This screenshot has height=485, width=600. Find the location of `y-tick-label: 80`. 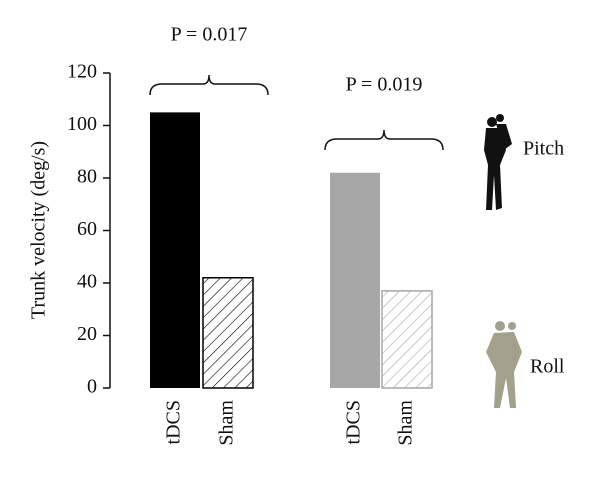

y-tick-label: 80 is located at coordinates (87, 177).